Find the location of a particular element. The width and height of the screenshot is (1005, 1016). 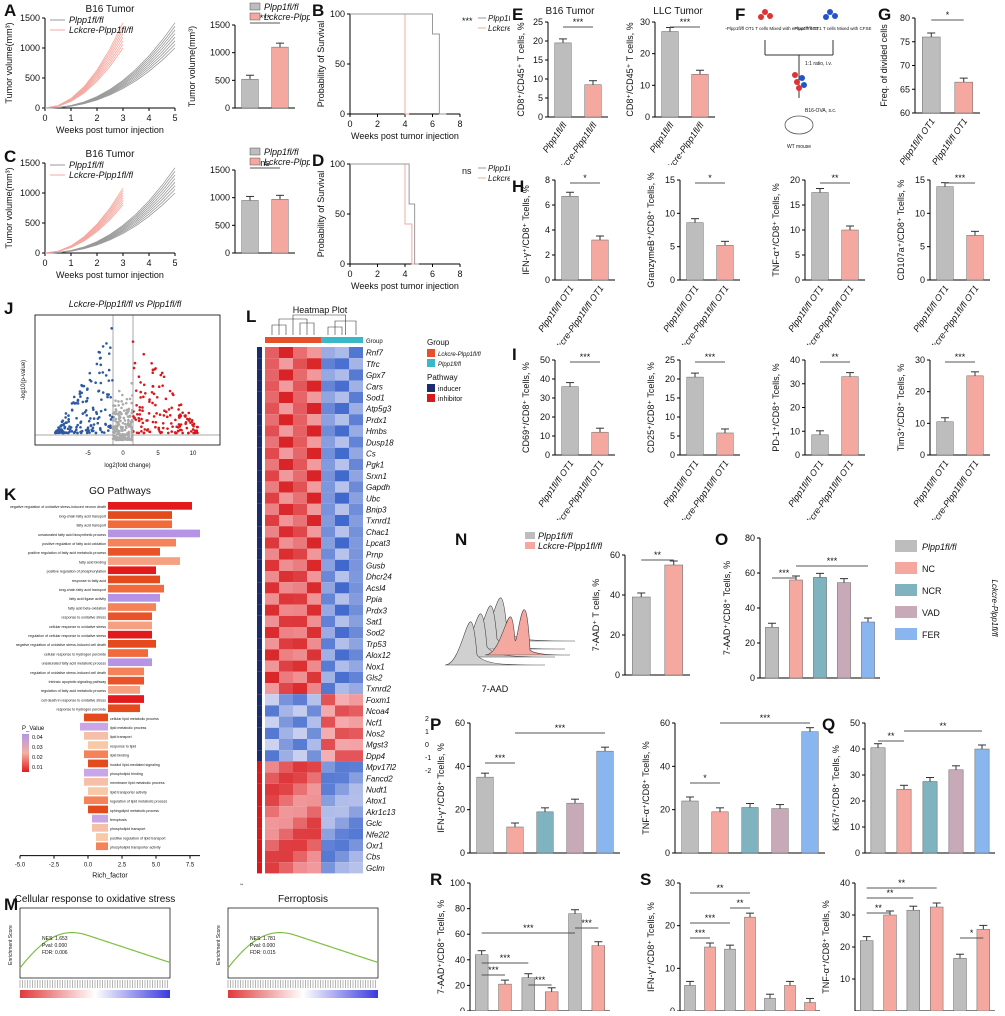

sig-label: ** is located at coordinates (658, 555).